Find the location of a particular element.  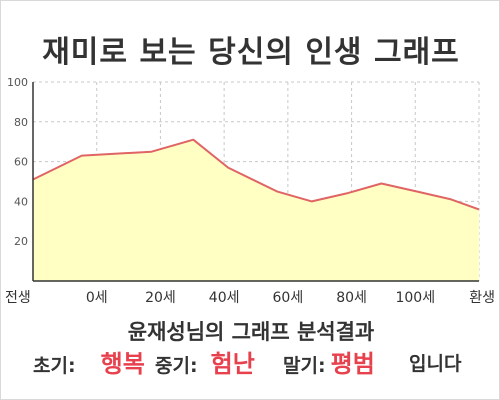

mid-value: 험난 is located at coordinates (232, 364).